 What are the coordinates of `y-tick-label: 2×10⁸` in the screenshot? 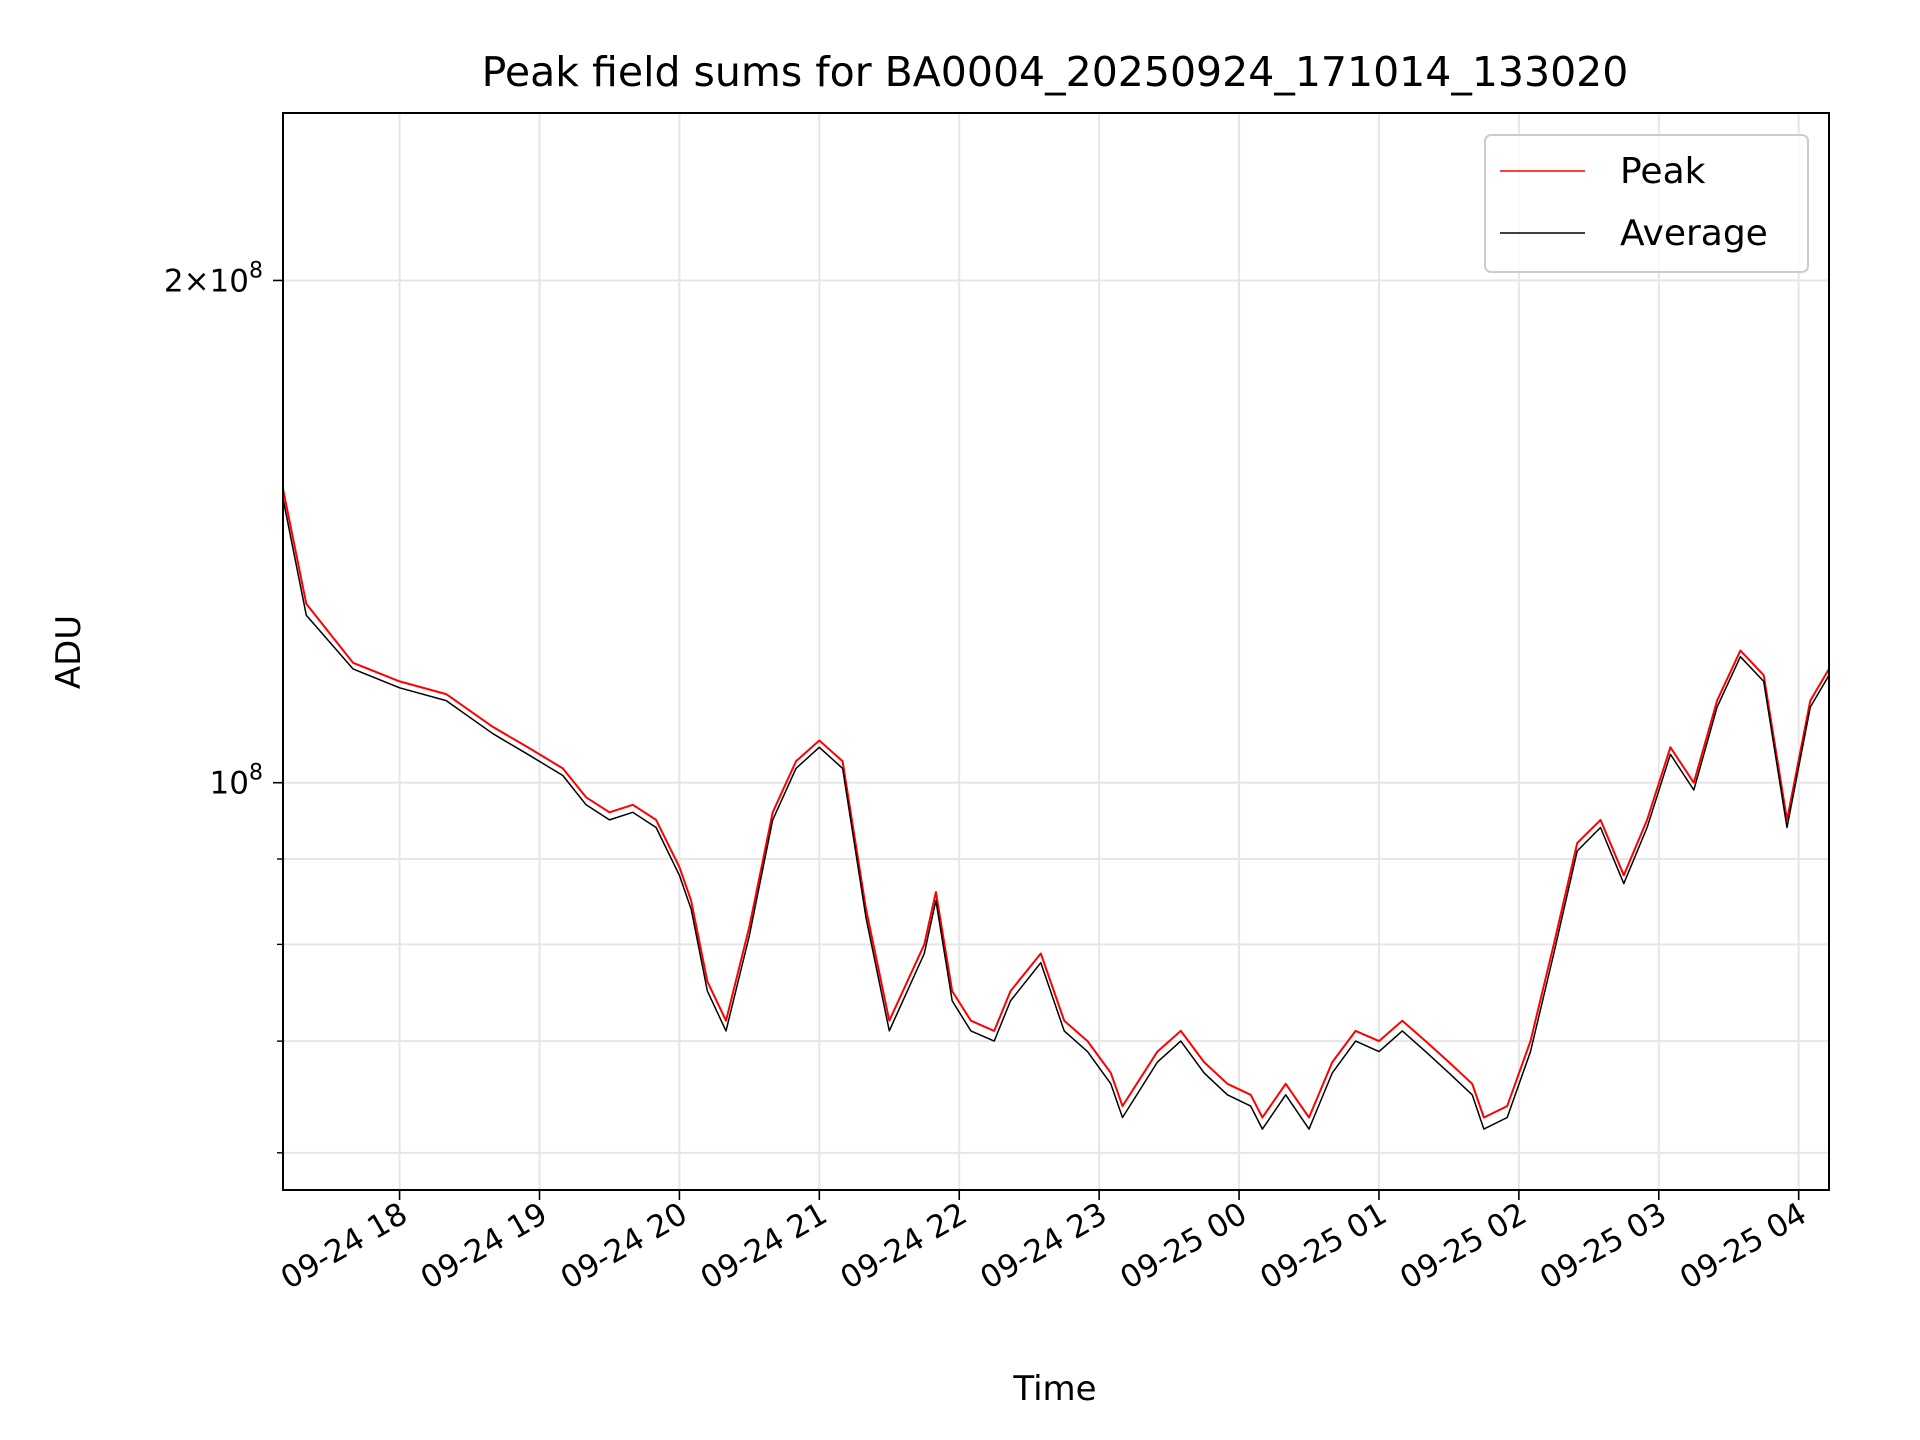 It's located at (213, 278).